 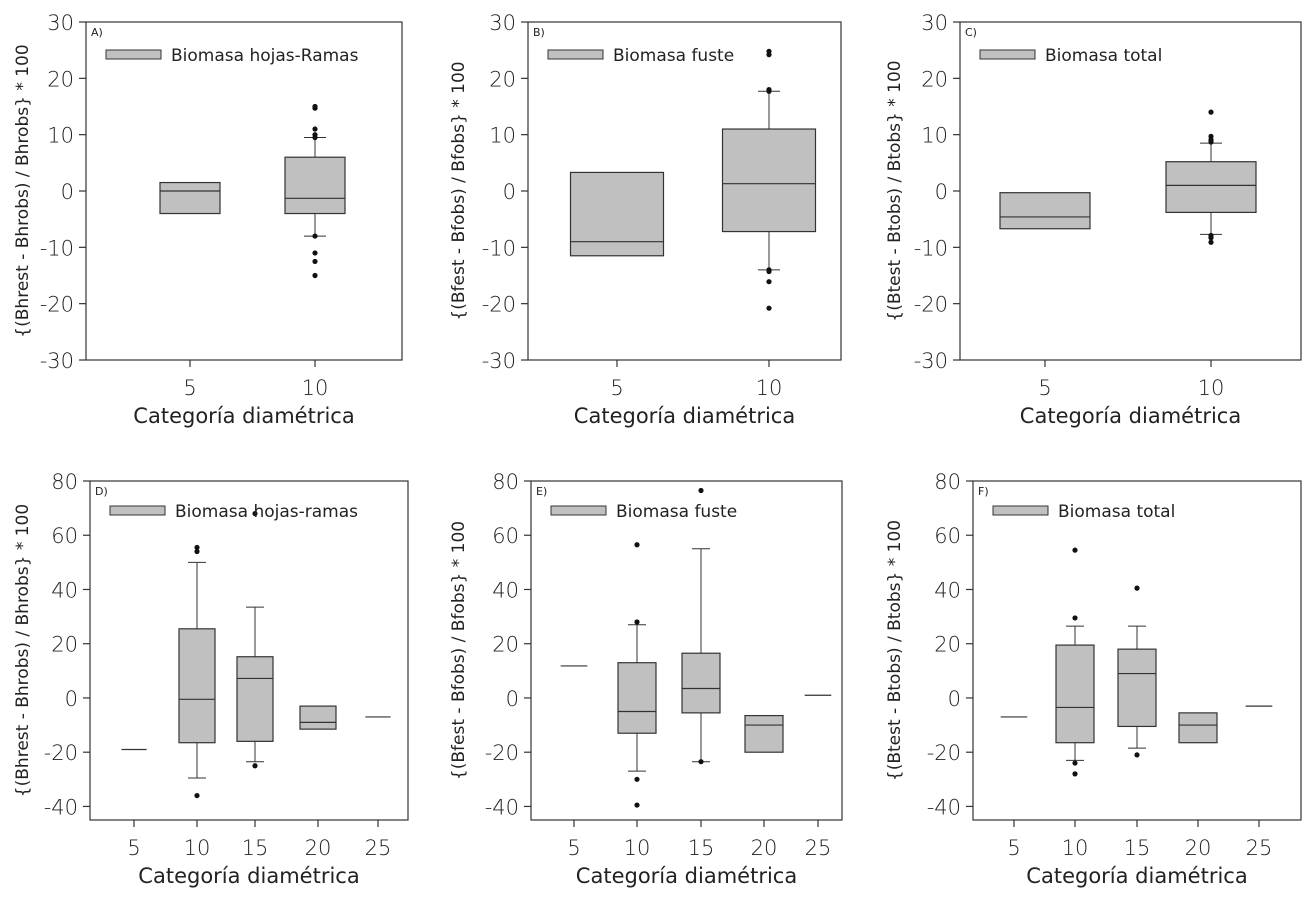 What do you see at coordinates (101, 491) in the screenshot?
I see `panel-tag: D)` at bounding box center [101, 491].